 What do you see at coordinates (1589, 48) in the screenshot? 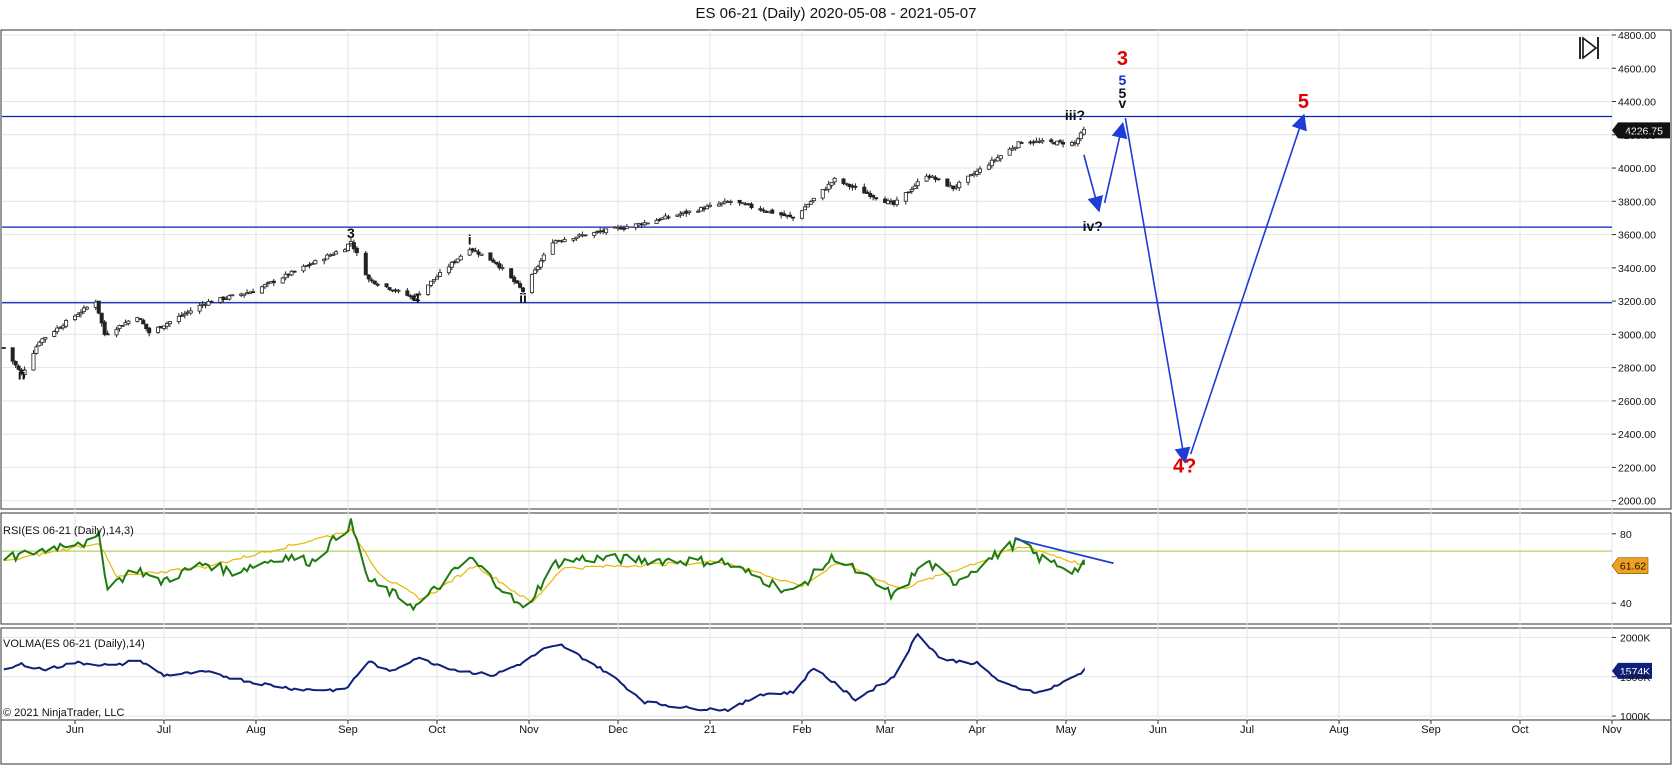
I see `collapse-panel-icon` at bounding box center [1589, 48].